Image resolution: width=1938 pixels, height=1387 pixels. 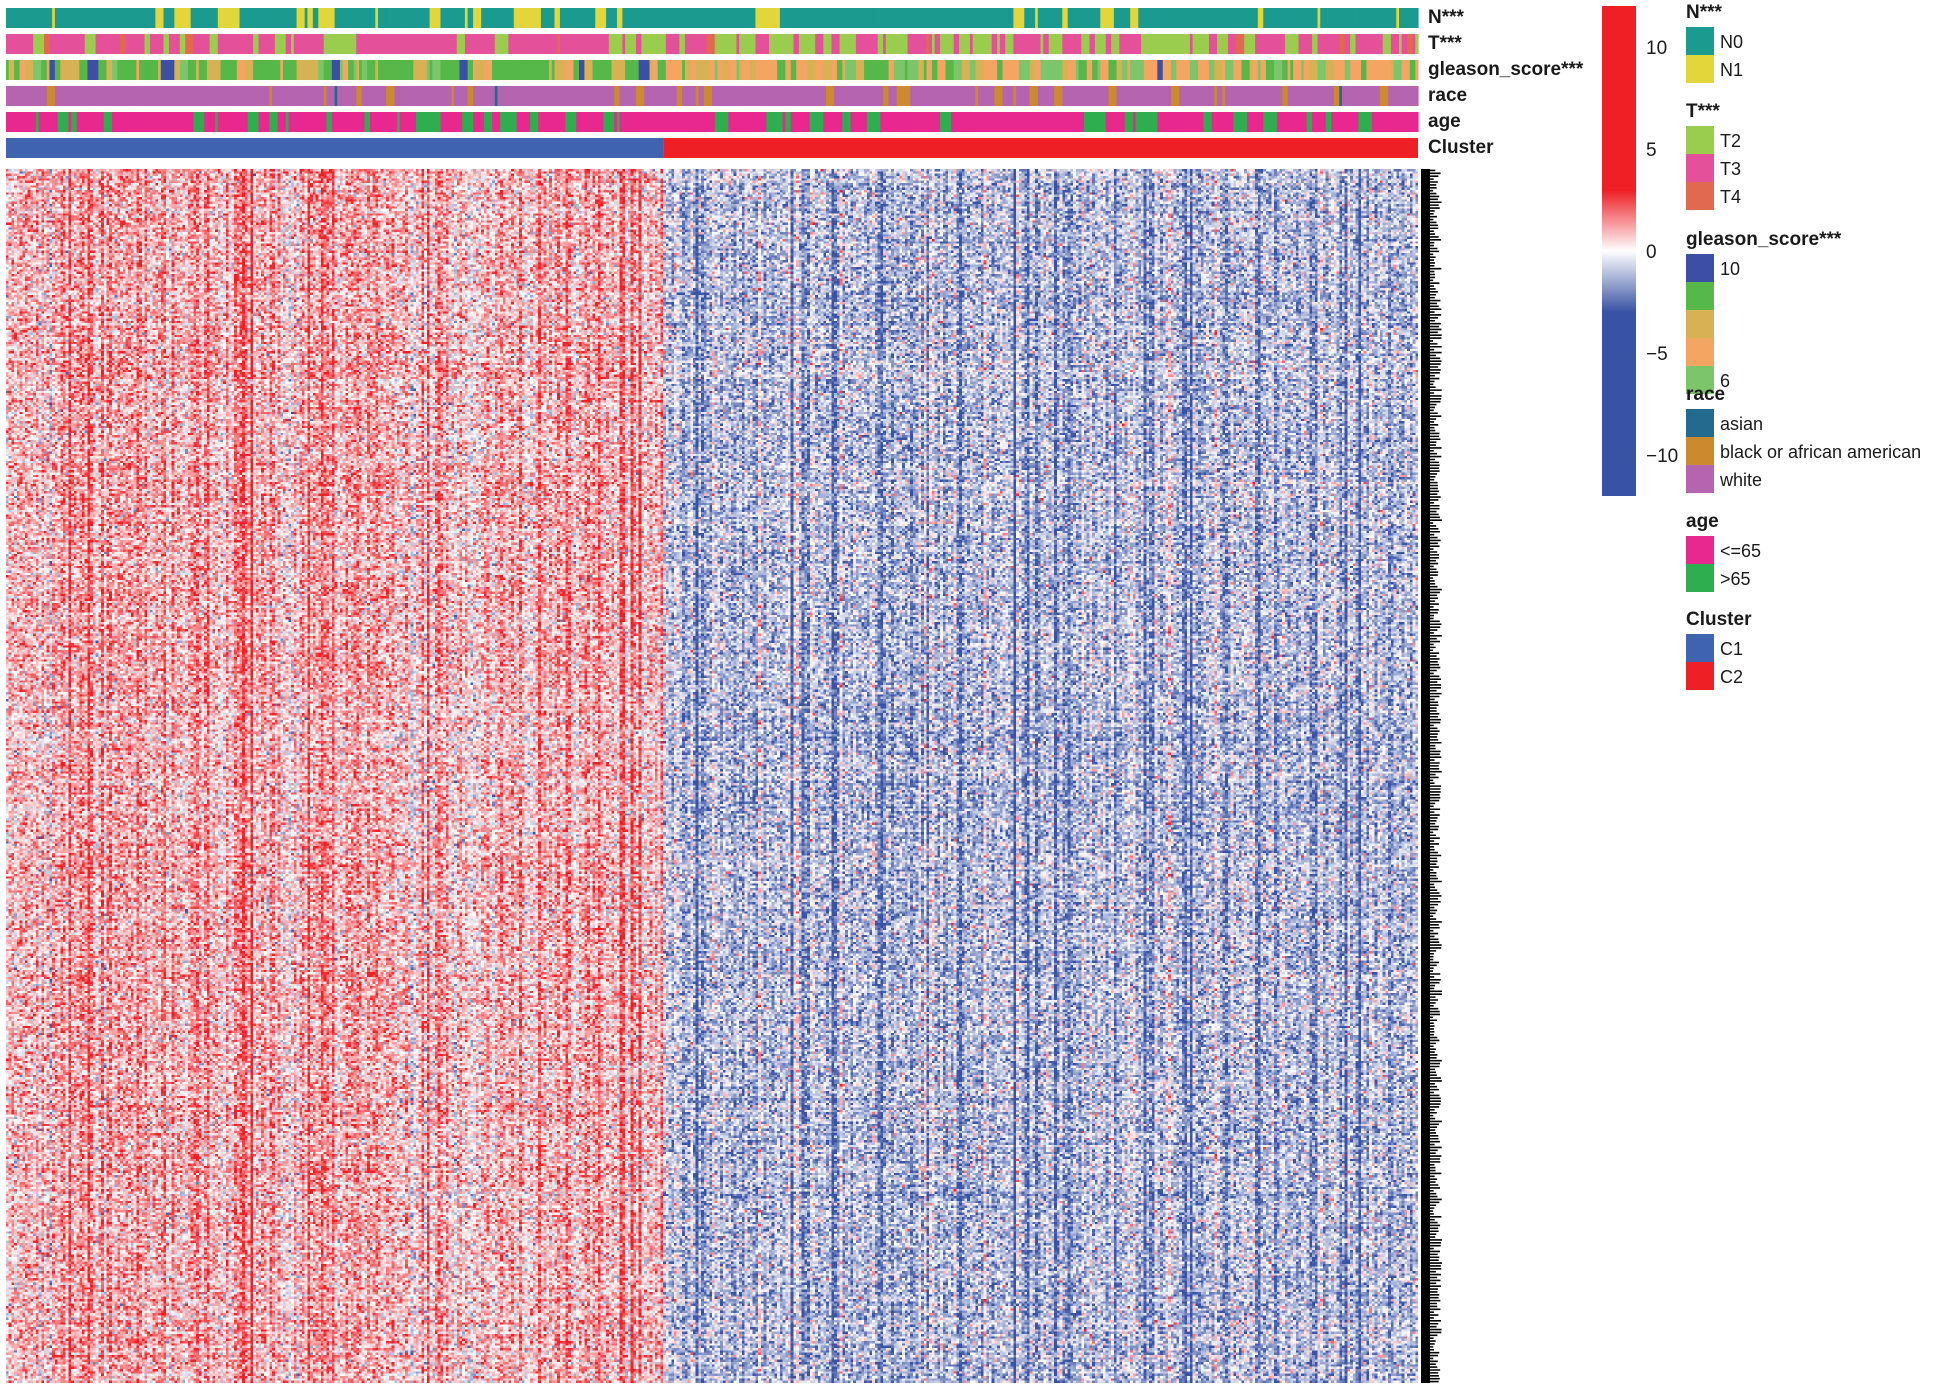 I want to click on legend-title: race, so click(x=1705, y=394).